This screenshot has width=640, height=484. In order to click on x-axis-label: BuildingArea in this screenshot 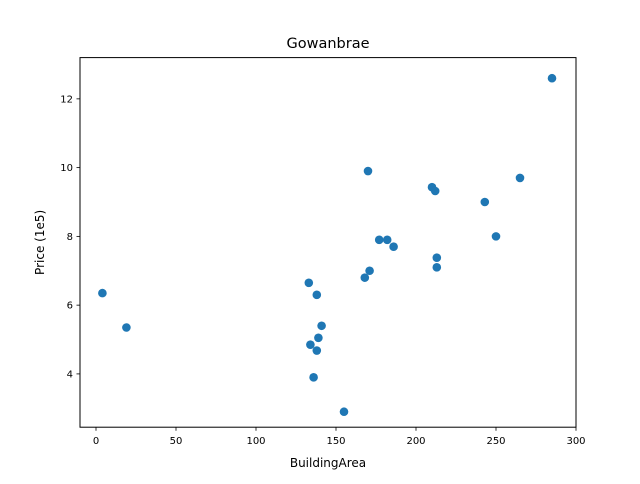, I will do `click(328, 463)`.